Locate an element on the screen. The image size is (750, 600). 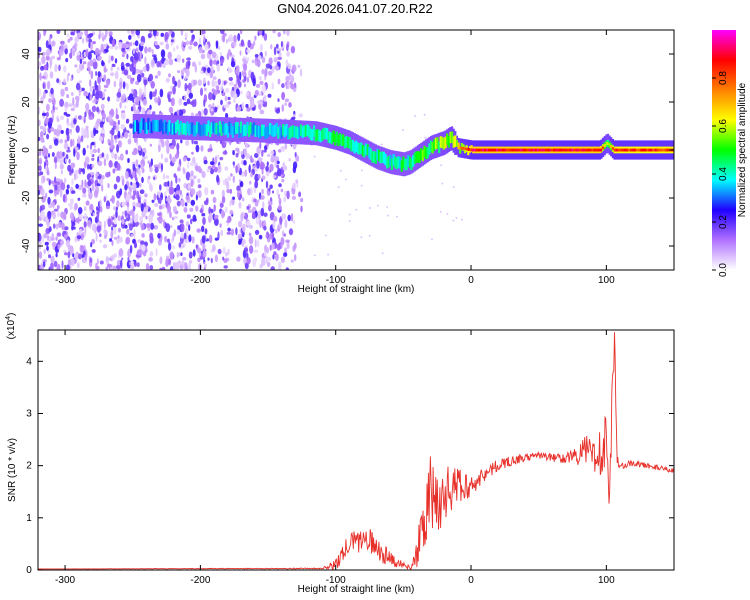
y-tick-label: 1 is located at coordinates (29, 518).